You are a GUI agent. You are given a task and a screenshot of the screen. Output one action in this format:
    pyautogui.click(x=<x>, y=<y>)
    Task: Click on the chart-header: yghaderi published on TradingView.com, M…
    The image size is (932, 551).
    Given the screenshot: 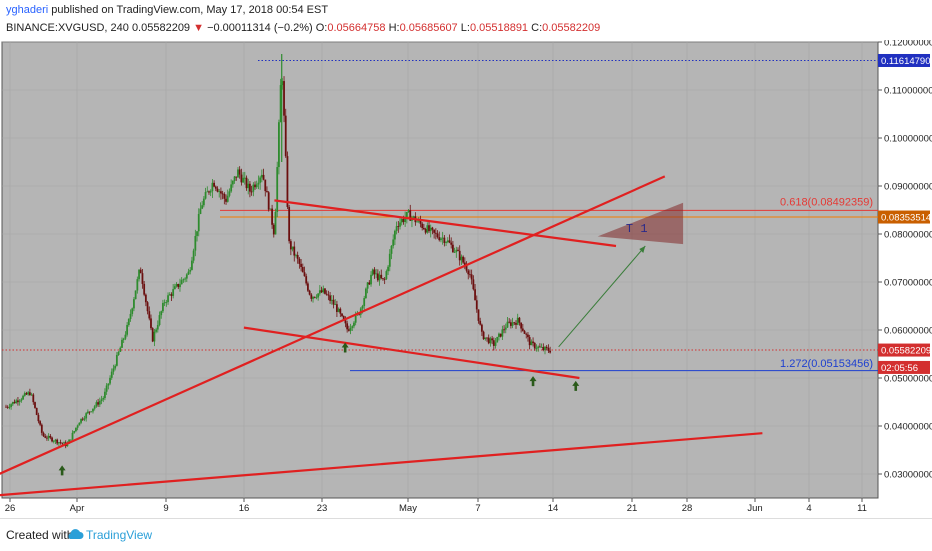 What is the action you would take?
    pyautogui.click(x=466, y=20)
    